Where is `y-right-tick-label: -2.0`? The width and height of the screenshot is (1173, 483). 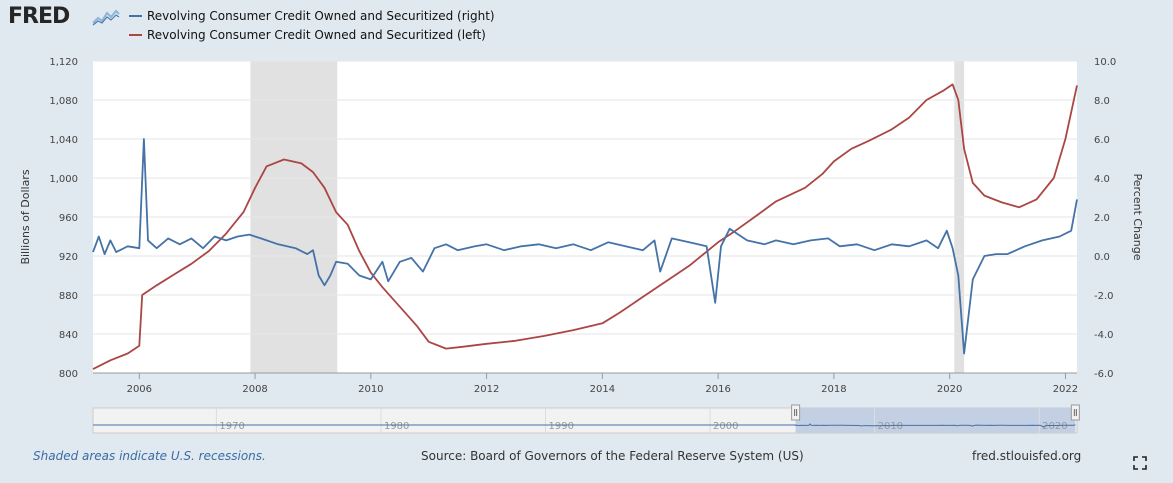 y-right-tick-label: -2.0 is located at coordinates (1104, 296).